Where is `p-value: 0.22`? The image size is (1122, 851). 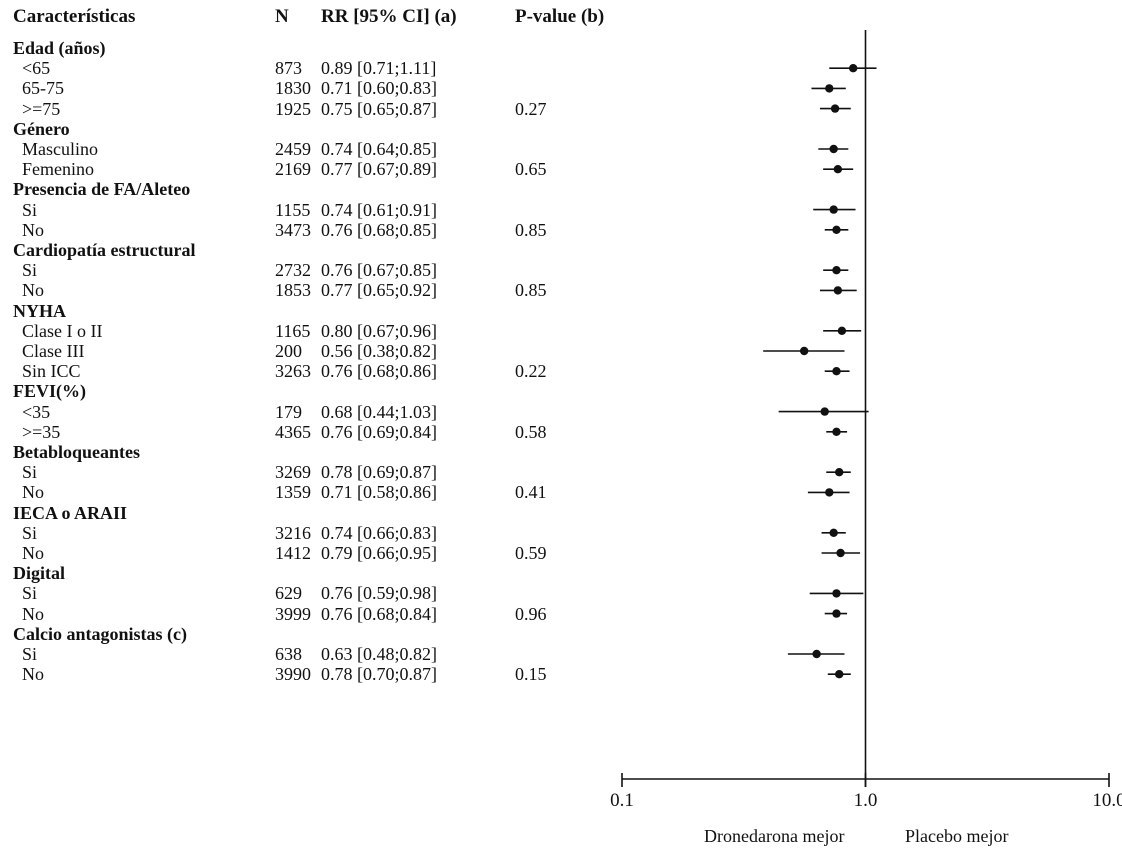 p-value: 0.22 is located at coordinates (531, 371).